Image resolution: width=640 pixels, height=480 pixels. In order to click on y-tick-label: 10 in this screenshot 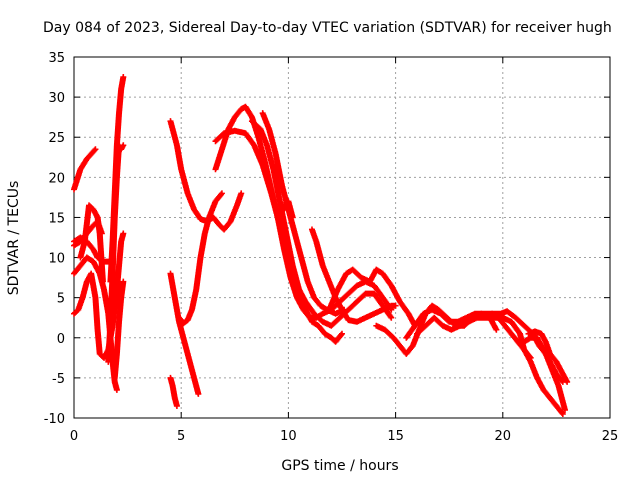, I will do `click(56, 259)`.